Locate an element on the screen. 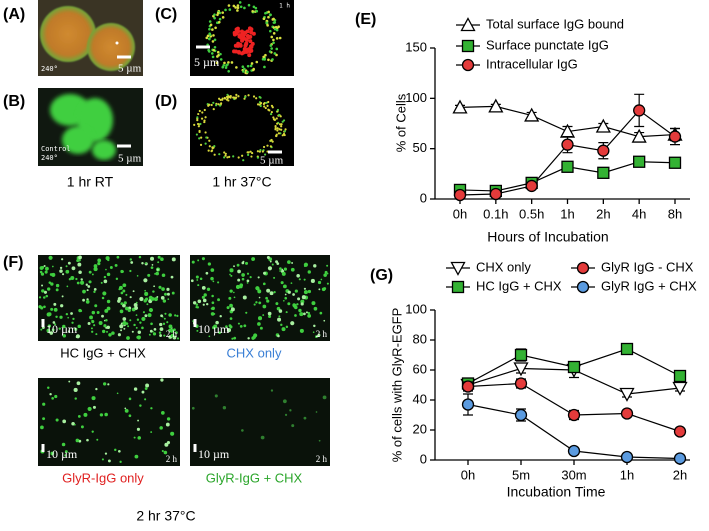 The height and width of the screenshot is (531, 709). cell is located at coordinates (68, 34).